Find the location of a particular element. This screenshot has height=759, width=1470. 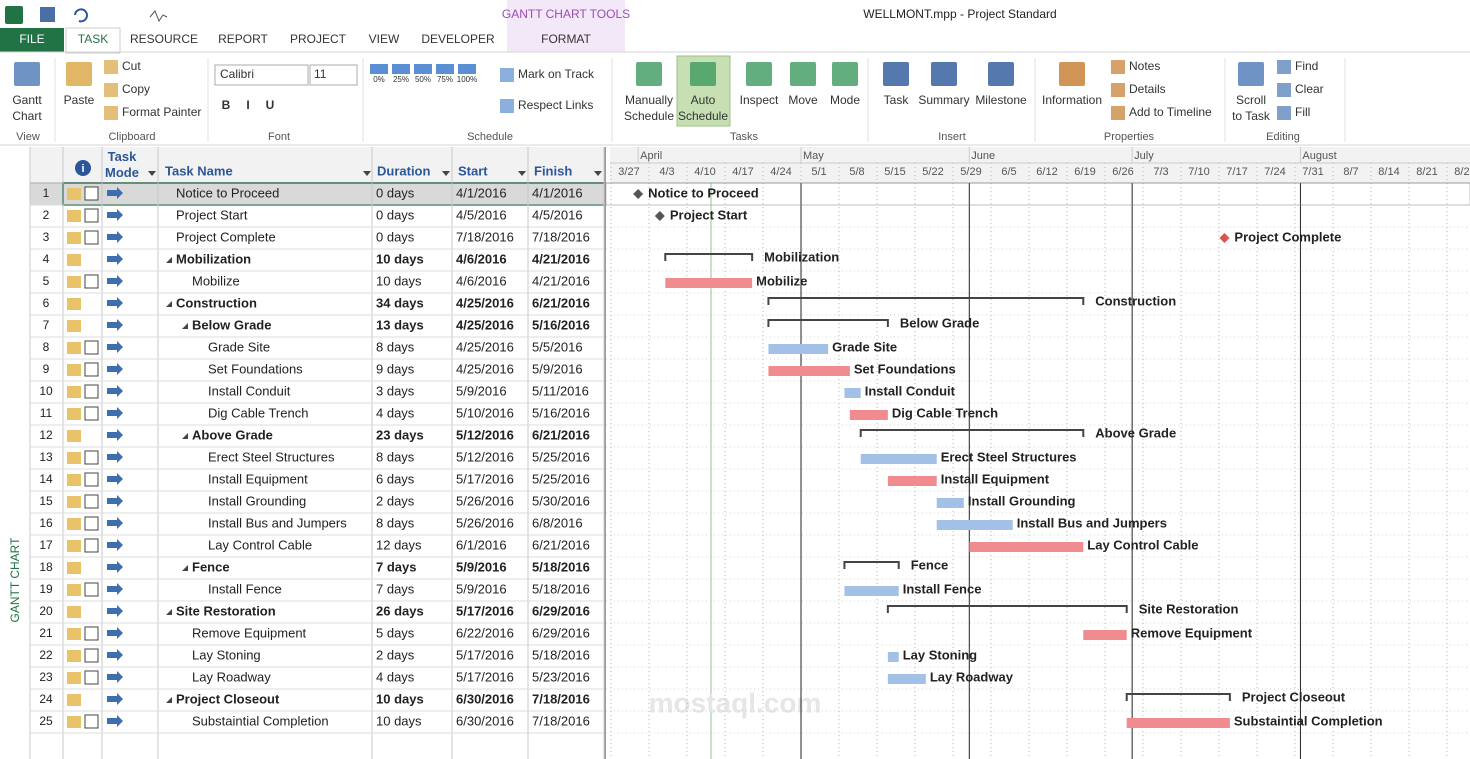

start-date: 4/6/2016 is located at coordinates (481, 258).